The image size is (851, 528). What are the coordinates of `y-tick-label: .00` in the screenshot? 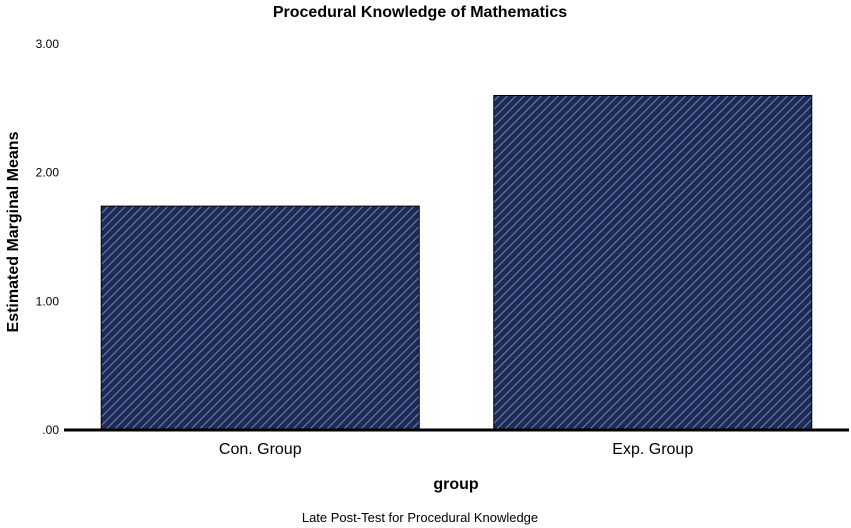 It's located at (50, 430).